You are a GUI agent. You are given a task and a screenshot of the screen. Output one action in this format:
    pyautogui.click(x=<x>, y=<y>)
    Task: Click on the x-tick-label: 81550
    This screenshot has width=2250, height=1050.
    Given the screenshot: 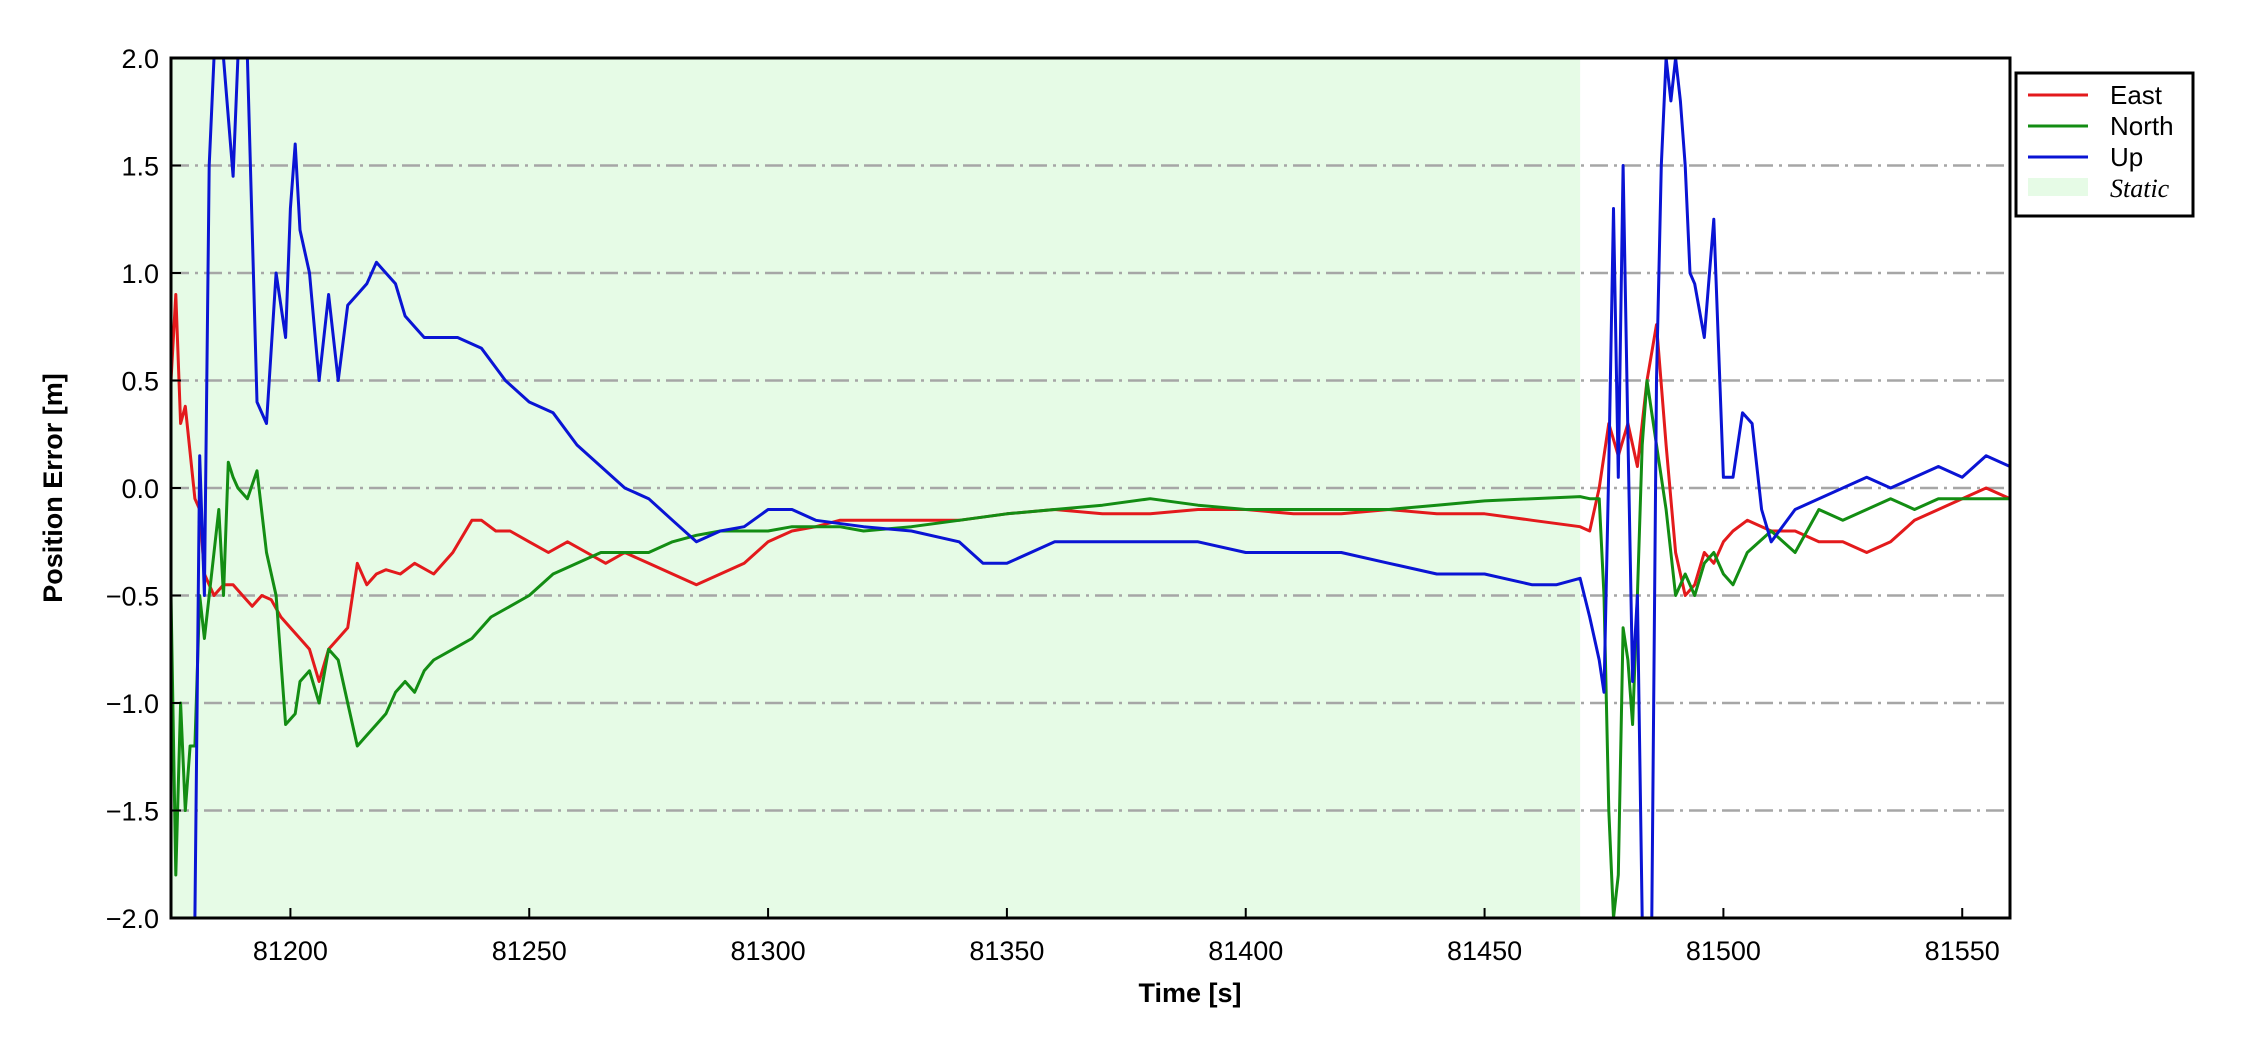 What is the action you would take?
    pyautogui.click(x=1962, y=951)
    